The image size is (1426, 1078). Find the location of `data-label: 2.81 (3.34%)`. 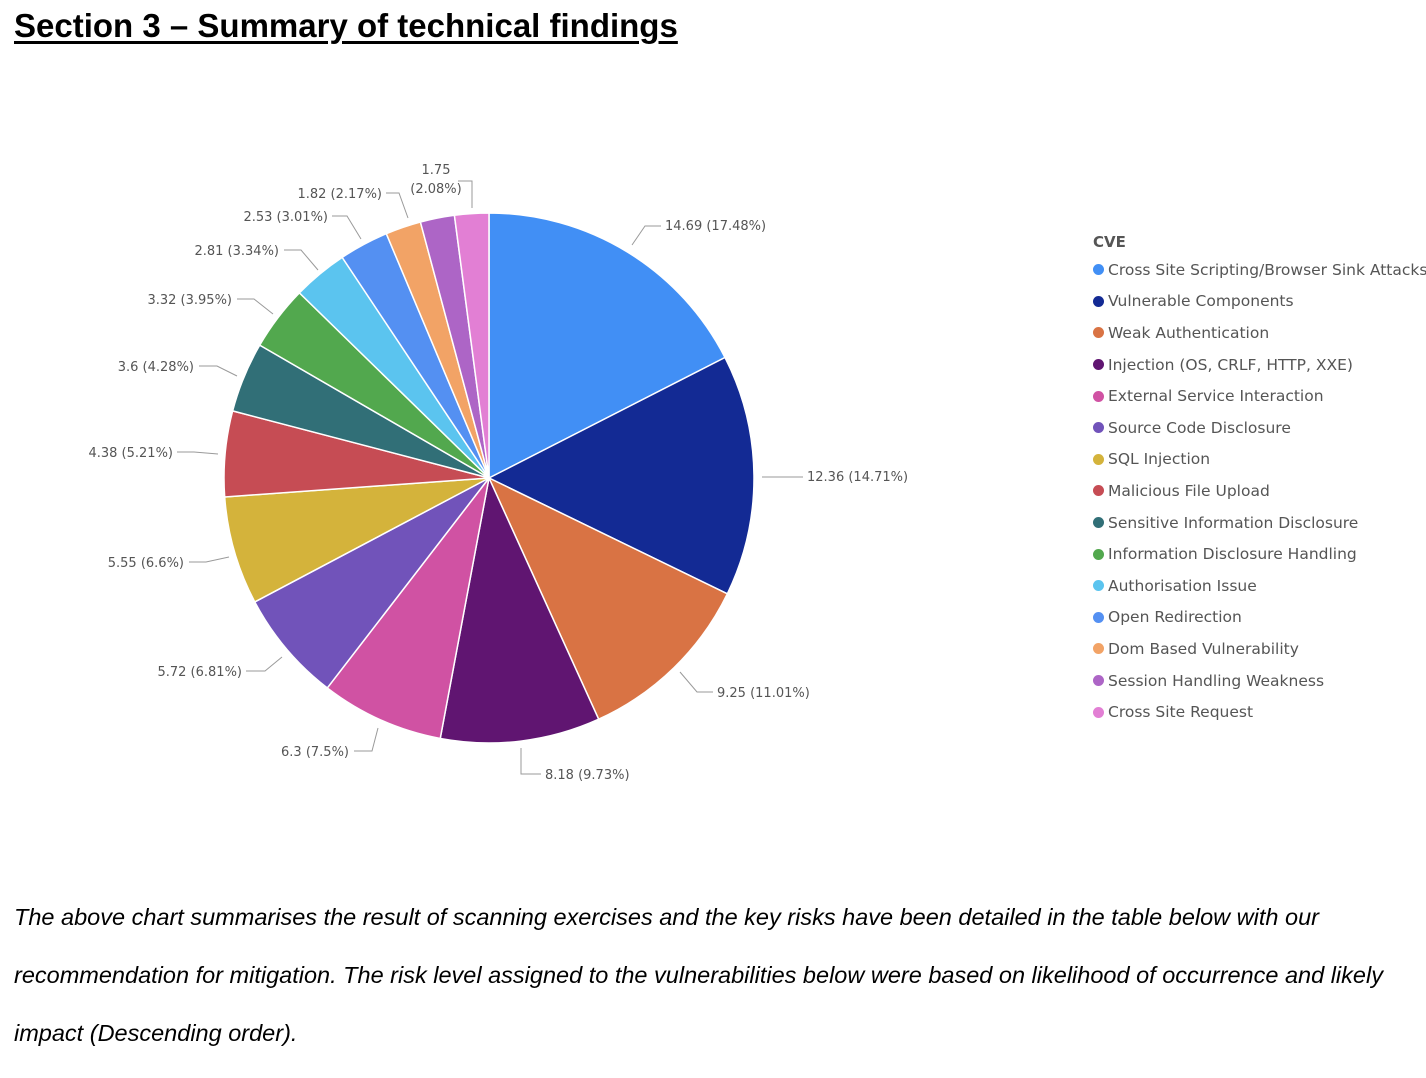

data-label: 2.81 (3.34%) is located at coordinates (236, 251).